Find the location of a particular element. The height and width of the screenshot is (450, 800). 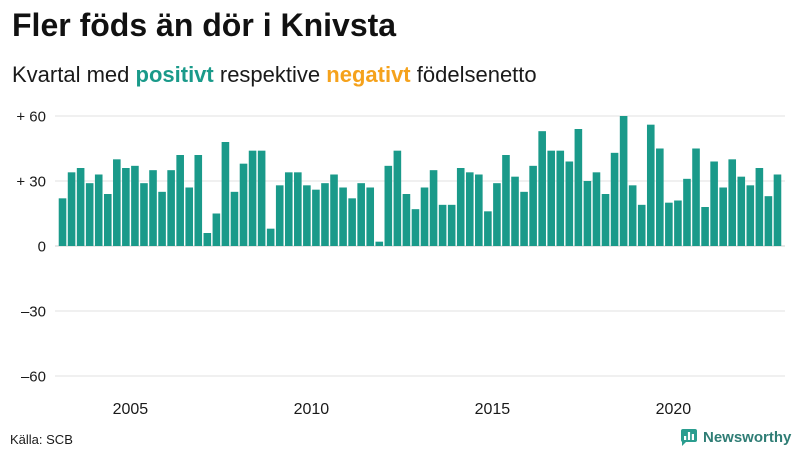

bar-2017-q3 is located at coordinates (587, 213).